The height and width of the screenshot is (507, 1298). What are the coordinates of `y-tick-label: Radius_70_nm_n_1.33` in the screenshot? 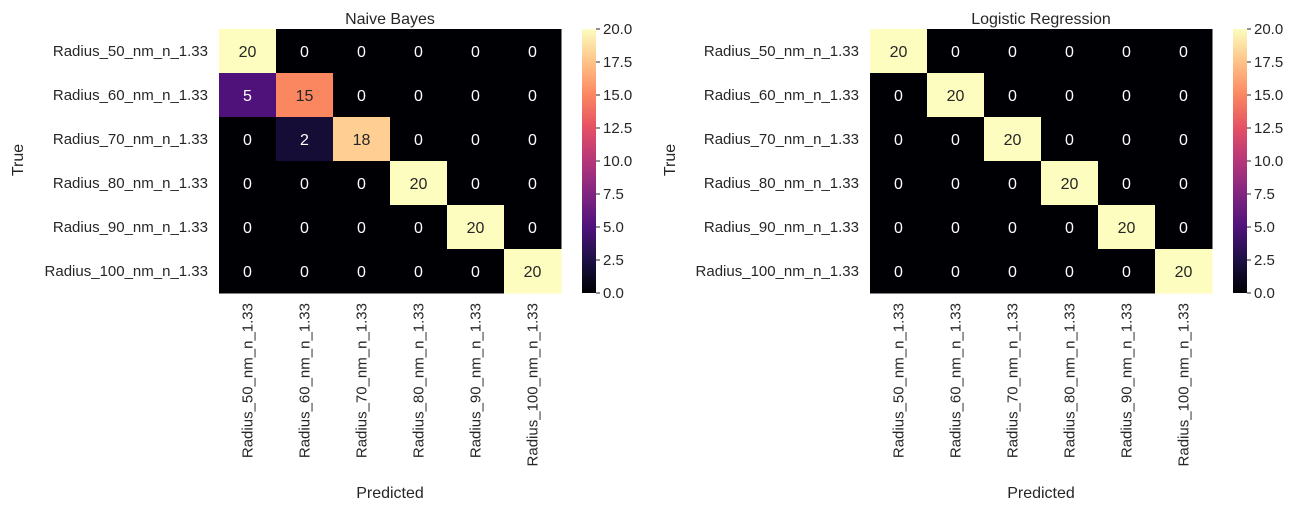 It's located at (781, 139).